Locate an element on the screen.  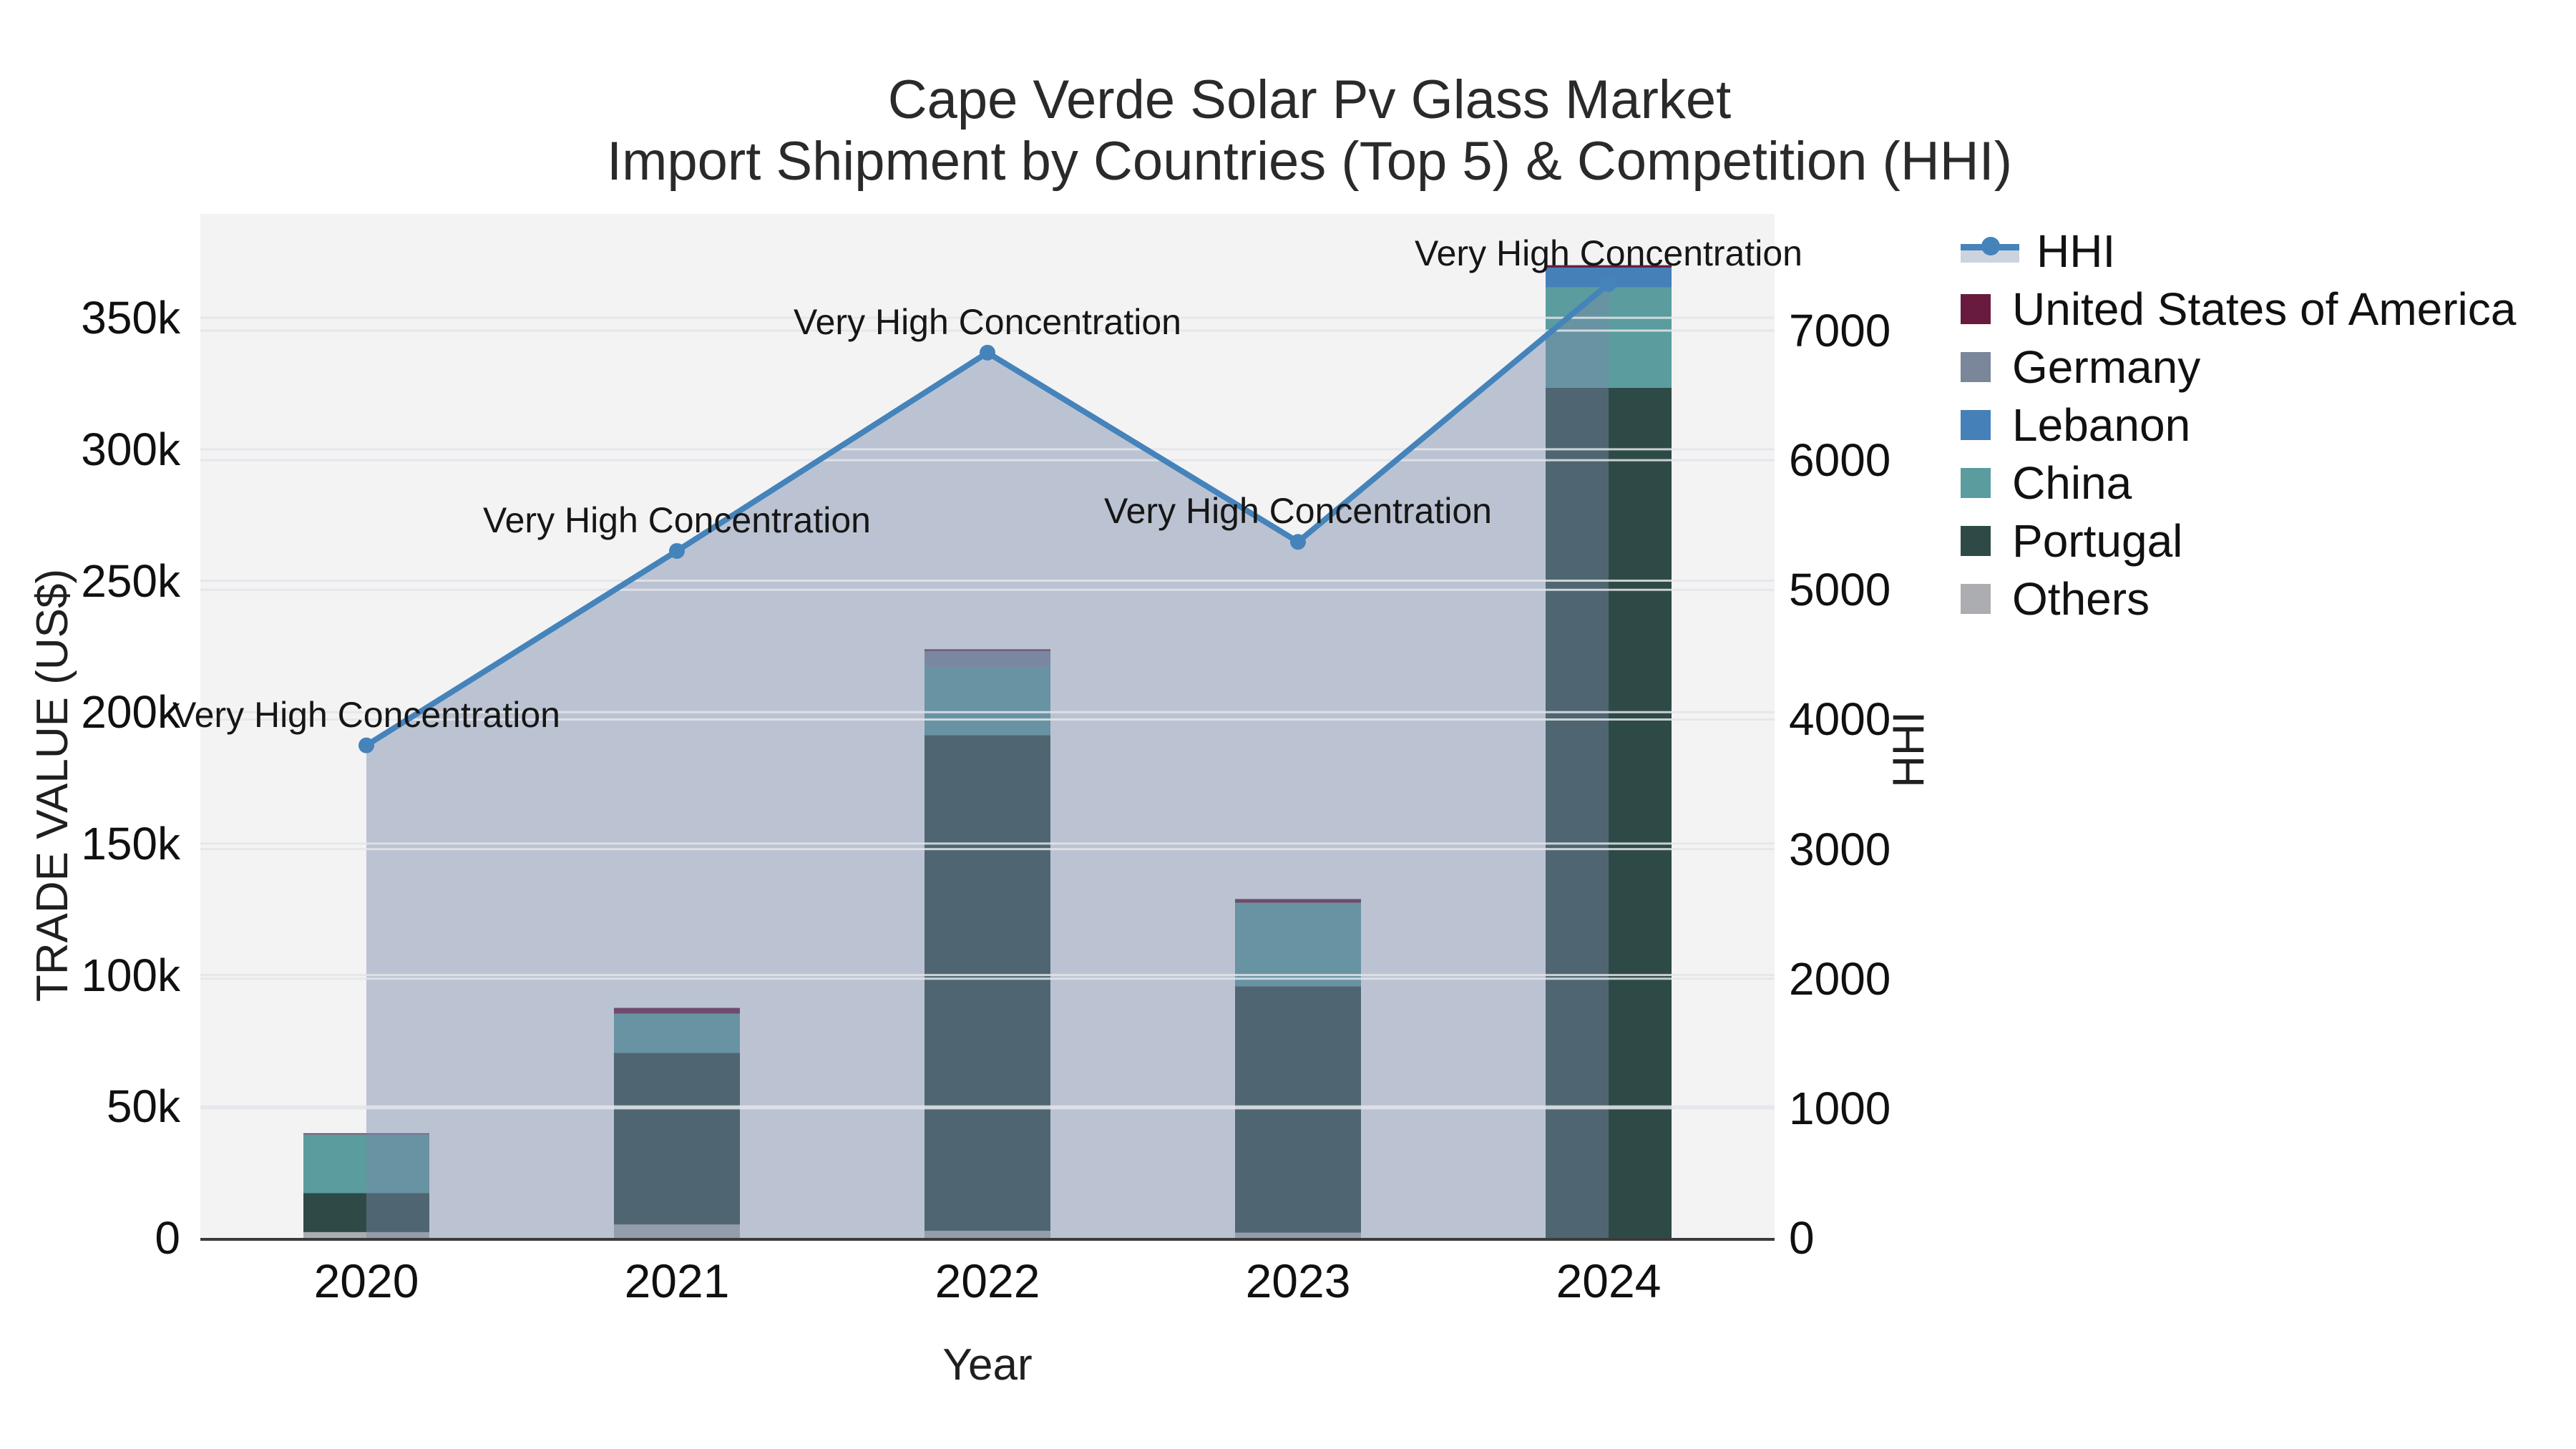
bar-segment-germany-2020 is located at coordinates (366, 1134).